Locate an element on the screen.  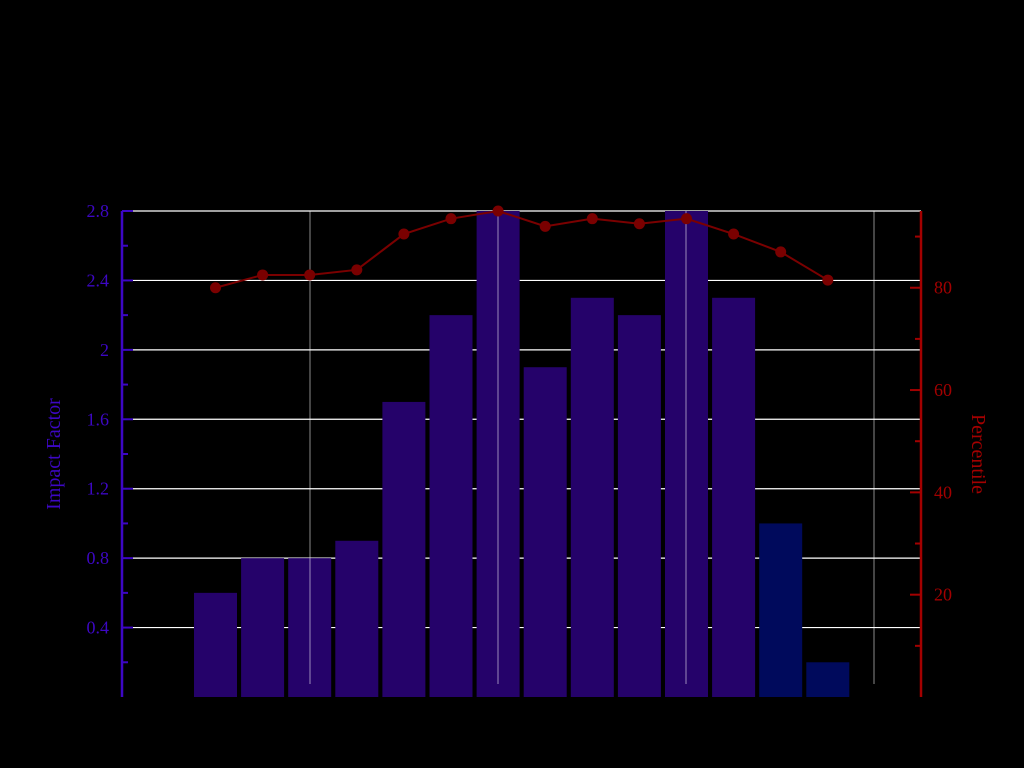
right-tick-label: 80 is located at coordinates (943, 288).